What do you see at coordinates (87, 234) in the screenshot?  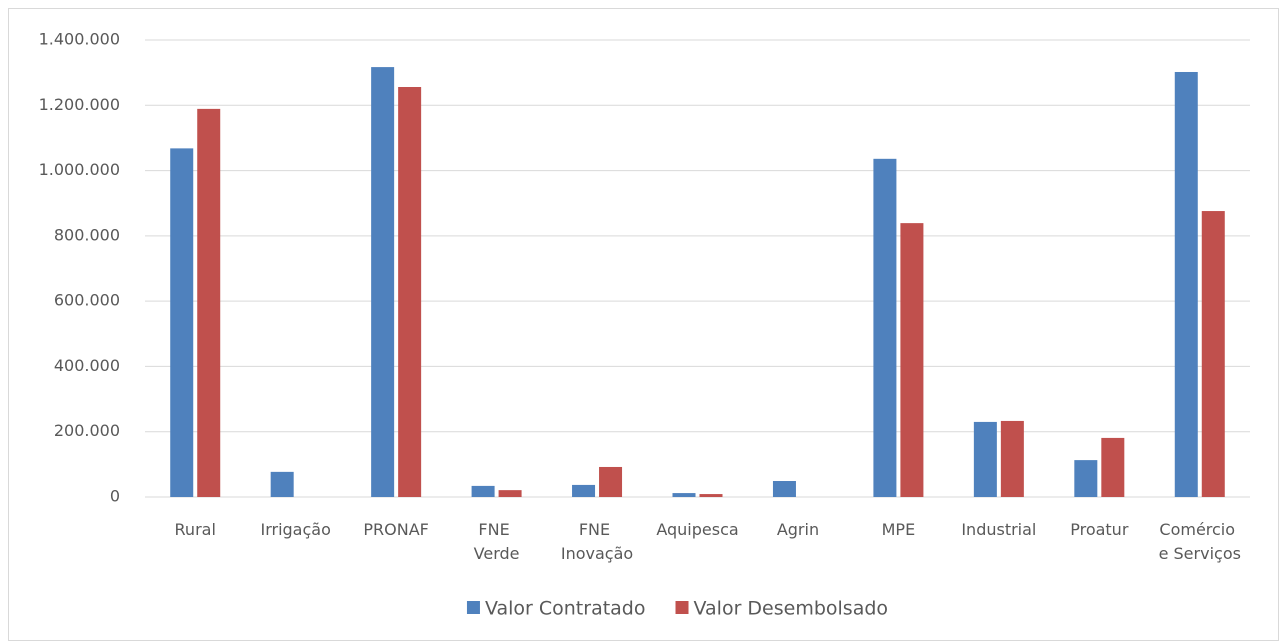 I see `y-tick-label: 800.000` at bounding box center [87, 234].